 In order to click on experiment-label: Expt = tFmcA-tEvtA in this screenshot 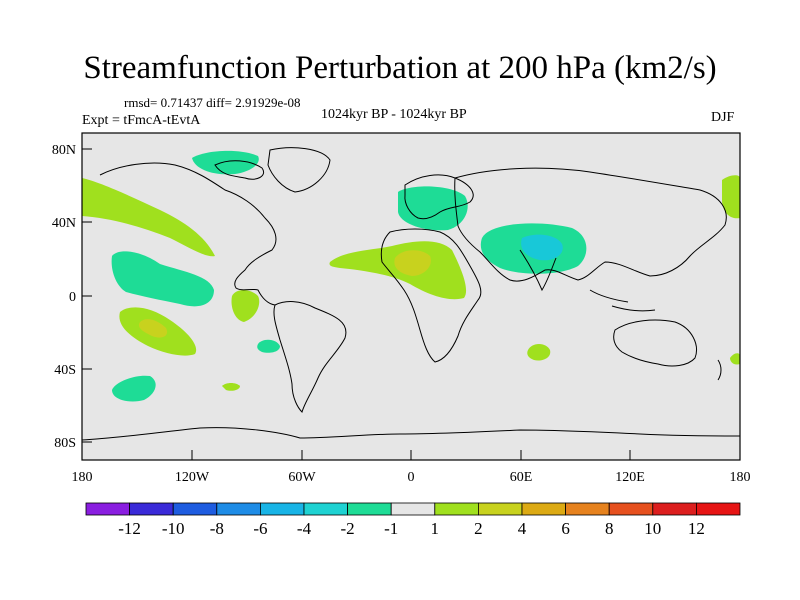, I will do `click(141, 120)`.